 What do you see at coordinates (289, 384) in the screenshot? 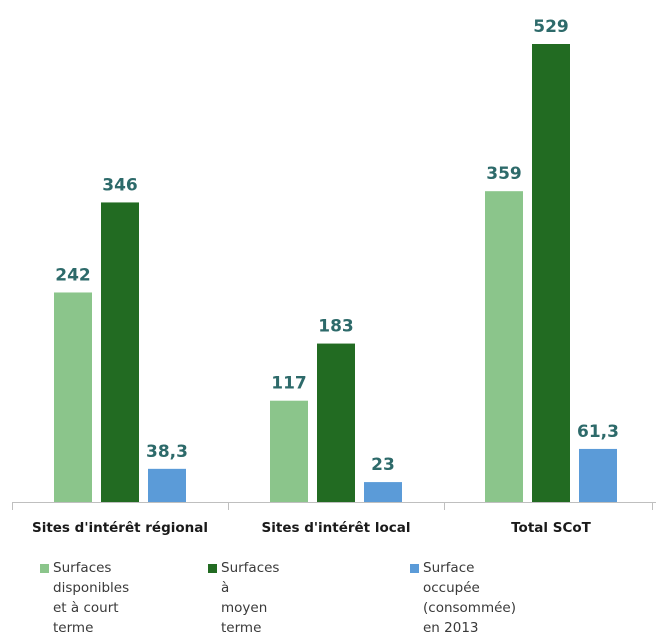
I see `data-label-sites-d-interet-local-series-1: 117` at bounding box center [289, 384].